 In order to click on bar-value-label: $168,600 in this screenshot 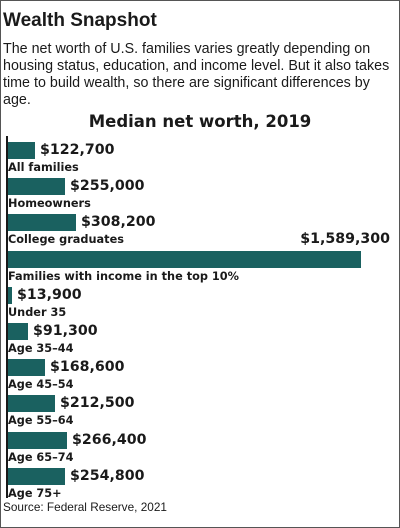, I will do `click(87, 367)`.